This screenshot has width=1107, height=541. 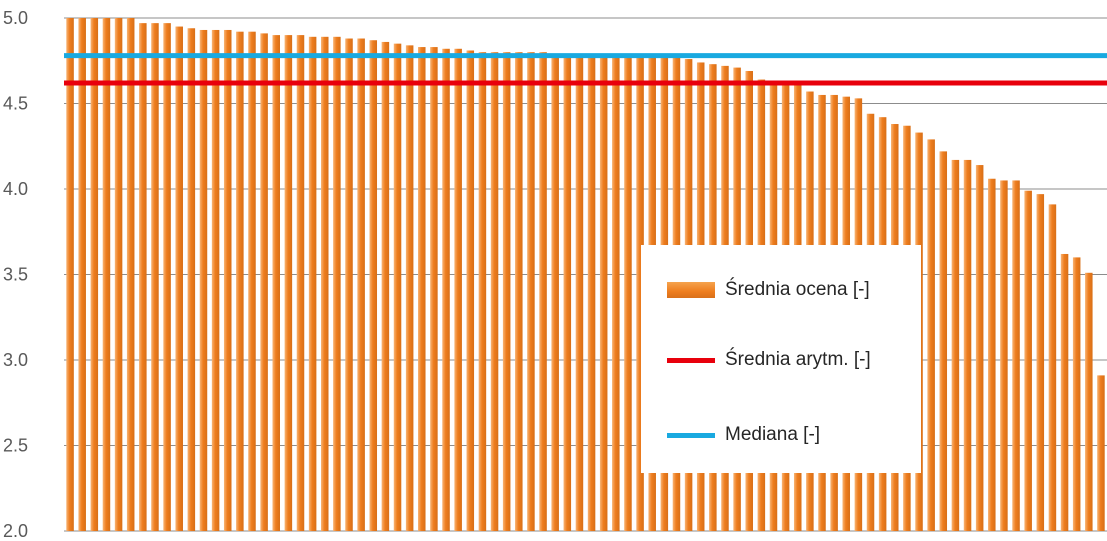 I want to click on y-tick-label: 3.0, so click(x=15, y=360).